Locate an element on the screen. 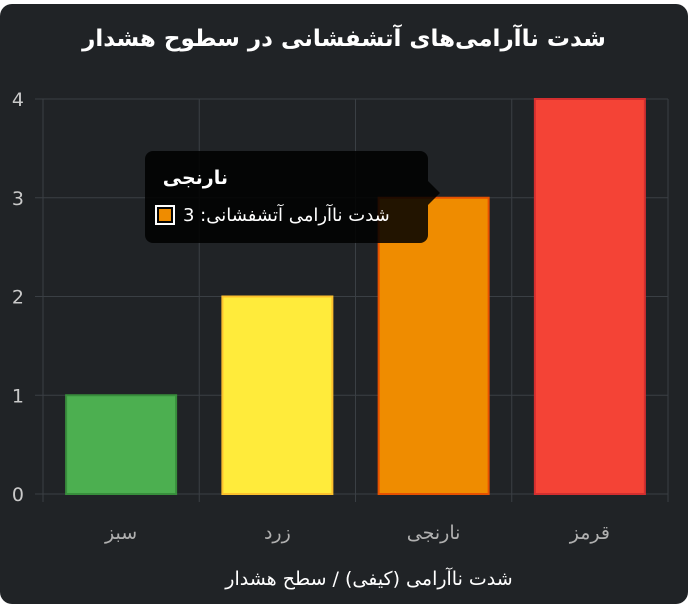 This screenshot has height=604, width=693. tooltip-series-label: شدت ناآرامی آتشفشانی is located at coordinates (298, 215).